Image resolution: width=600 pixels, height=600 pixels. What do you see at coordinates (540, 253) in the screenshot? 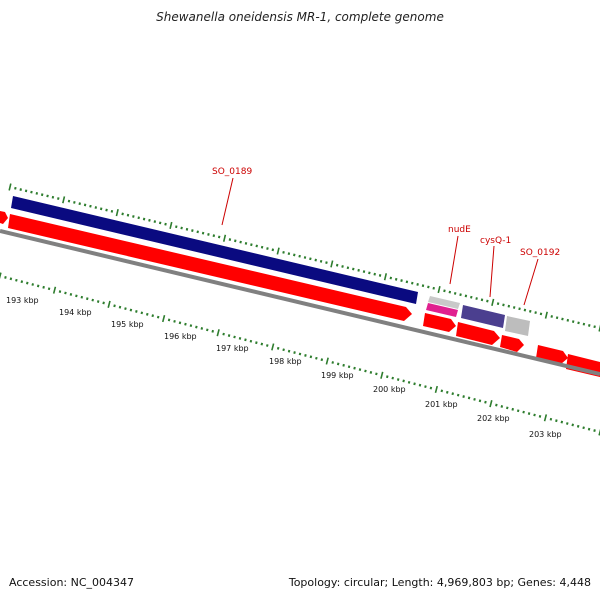
I see `gene-label-SO_0192: SO_0192` at bounding box center [540, 253].